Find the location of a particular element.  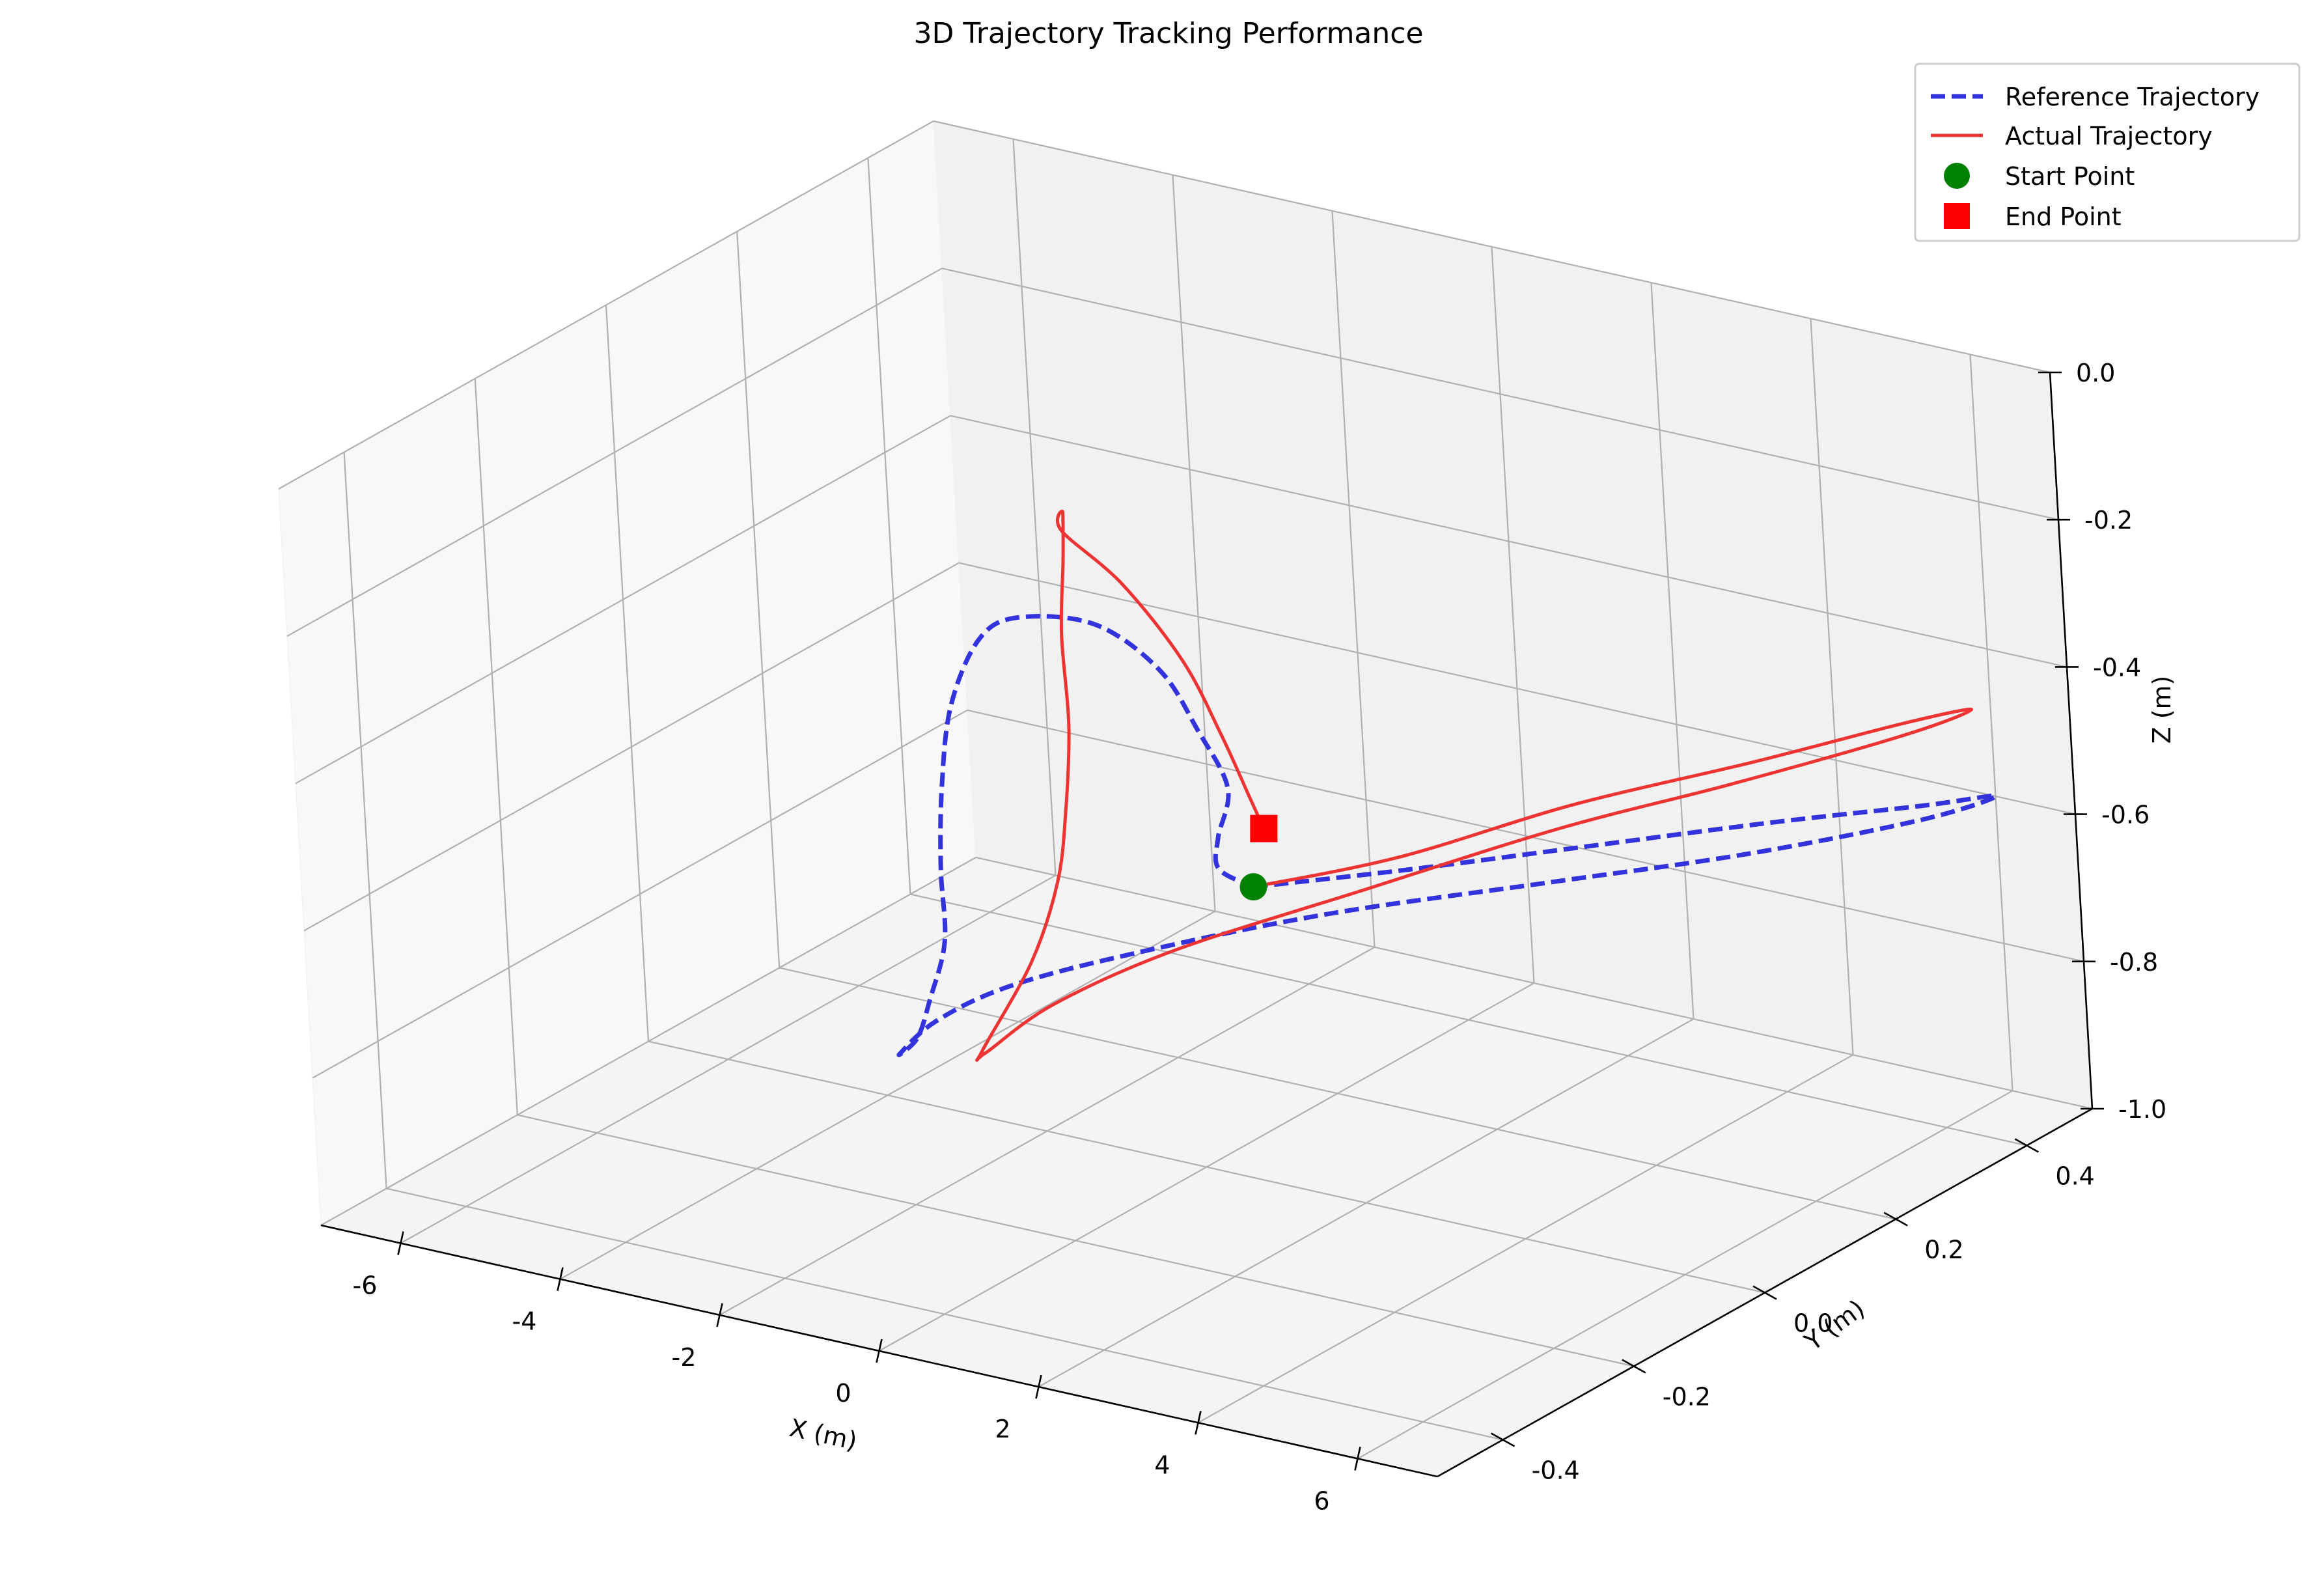

z-tick-label: -0.4 is located at coordinates (2117, 667).